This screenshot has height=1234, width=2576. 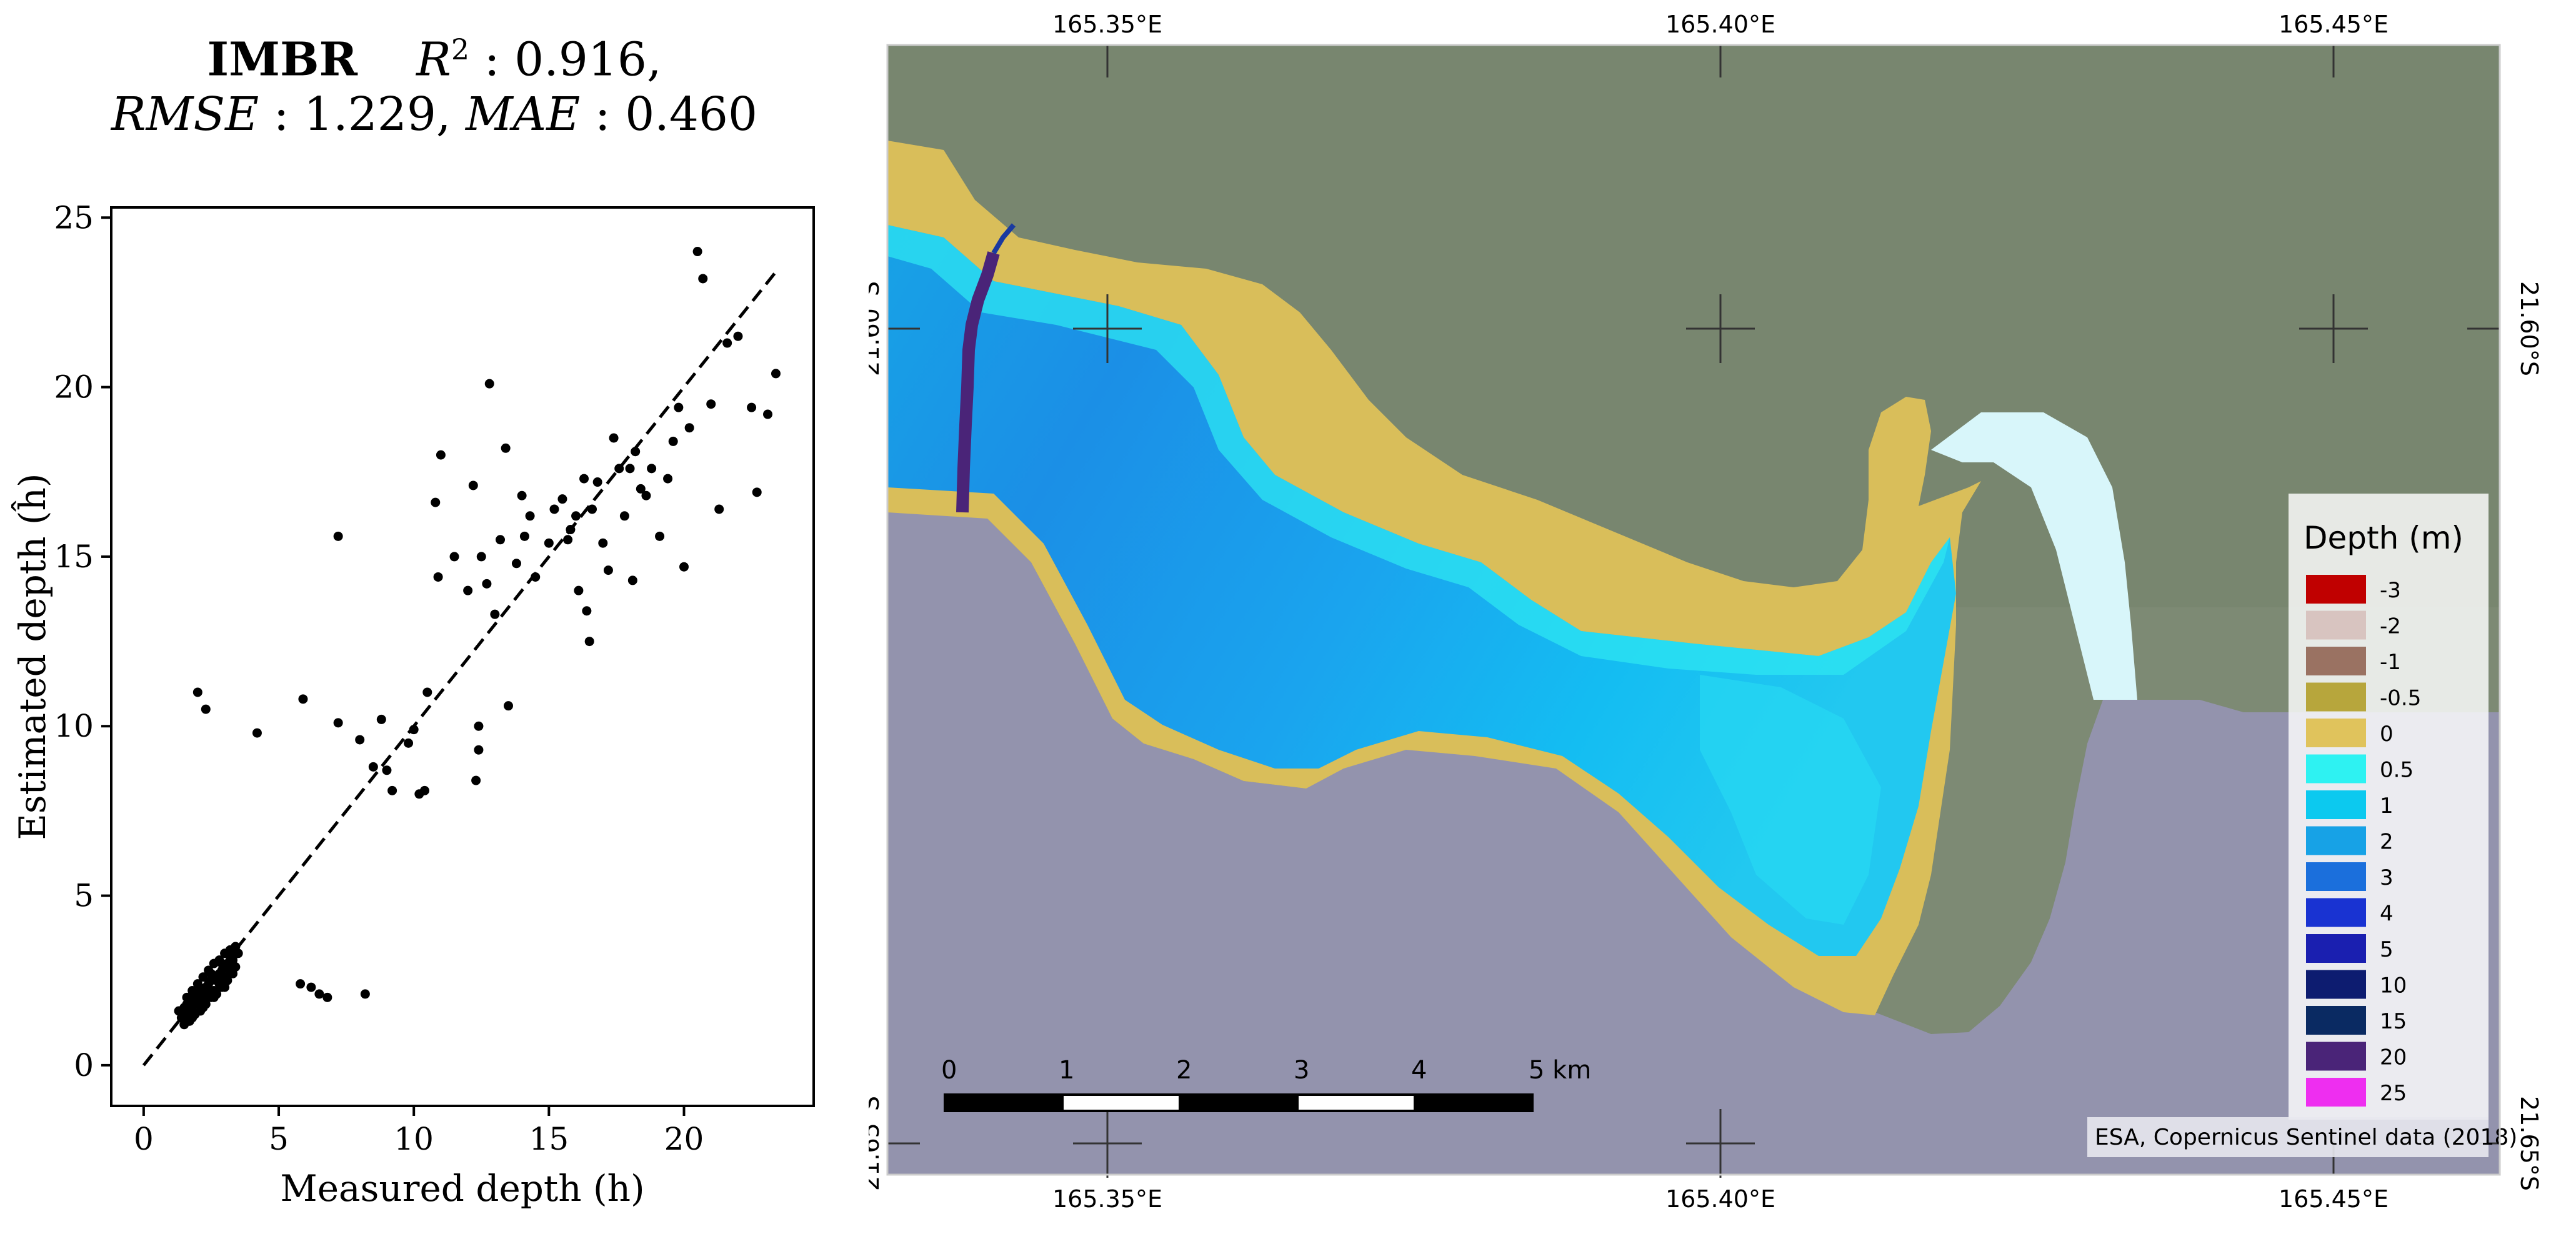 What do you see at coordinates (2387, 807) in the screenshot?
I see `legend-label: 1` at bounding box center [2387, 807].